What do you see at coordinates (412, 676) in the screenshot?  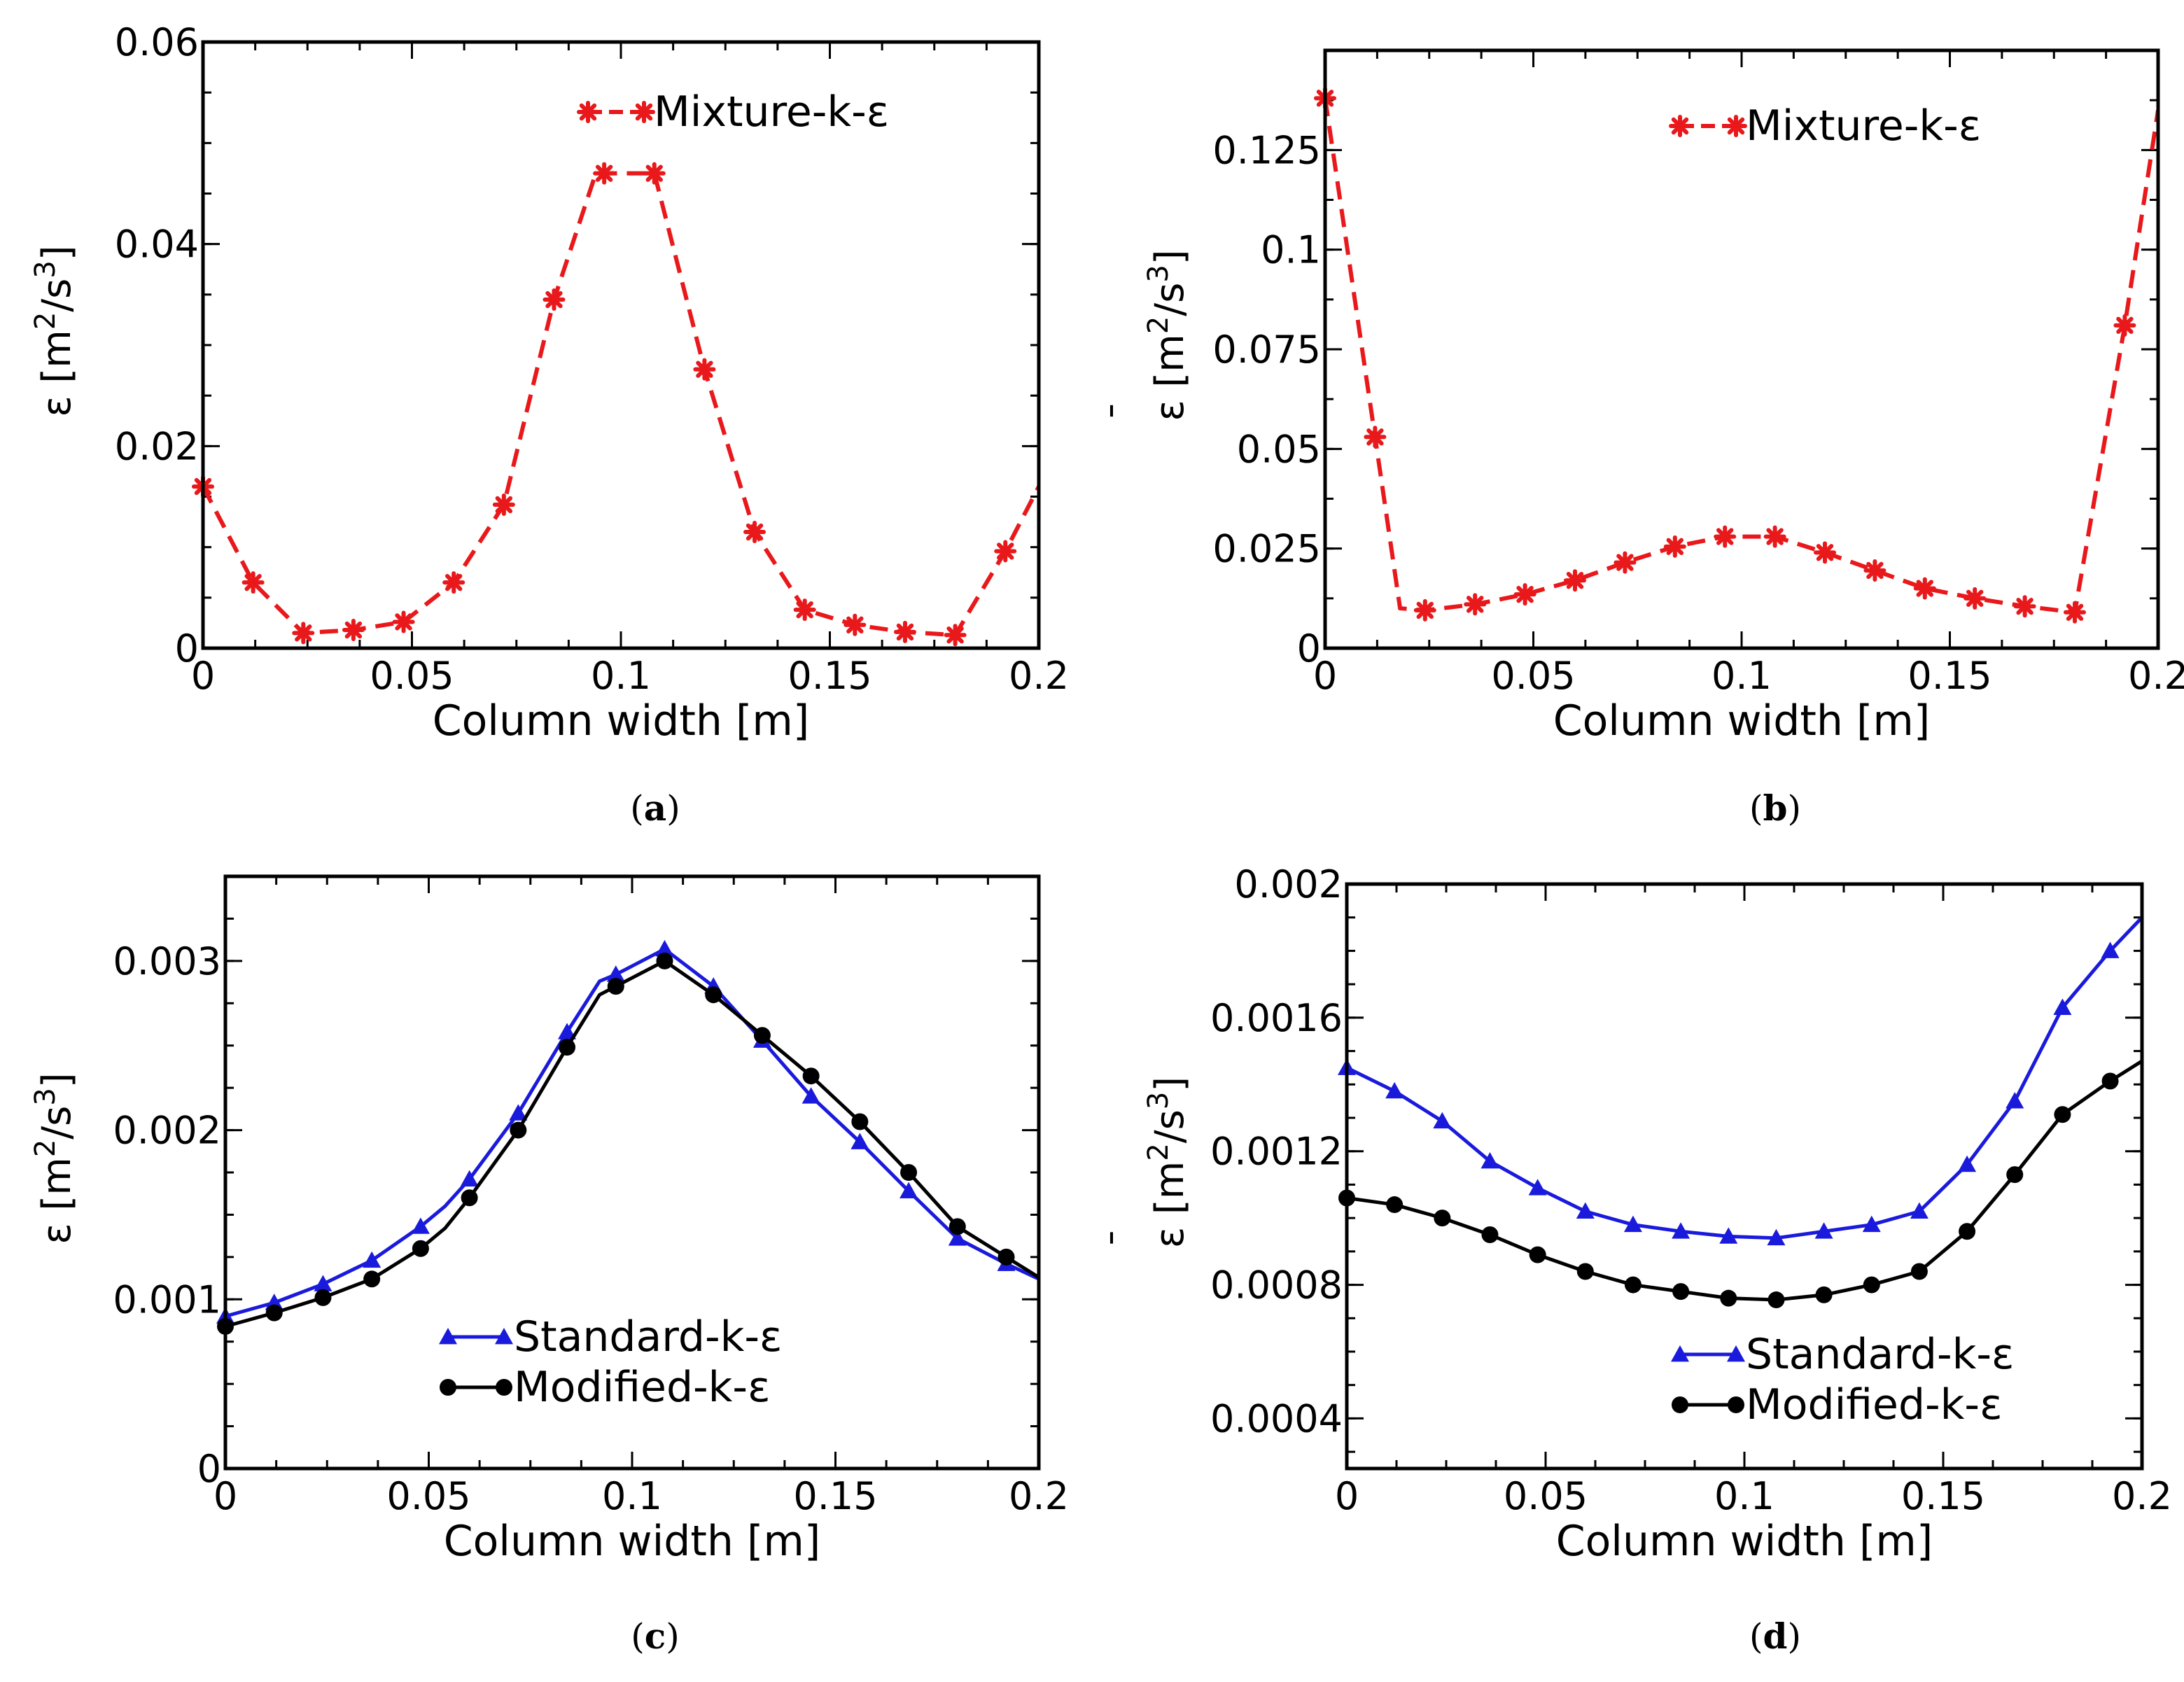 I see `x-tick-label: 0.05` at bounding box center [412, 676].